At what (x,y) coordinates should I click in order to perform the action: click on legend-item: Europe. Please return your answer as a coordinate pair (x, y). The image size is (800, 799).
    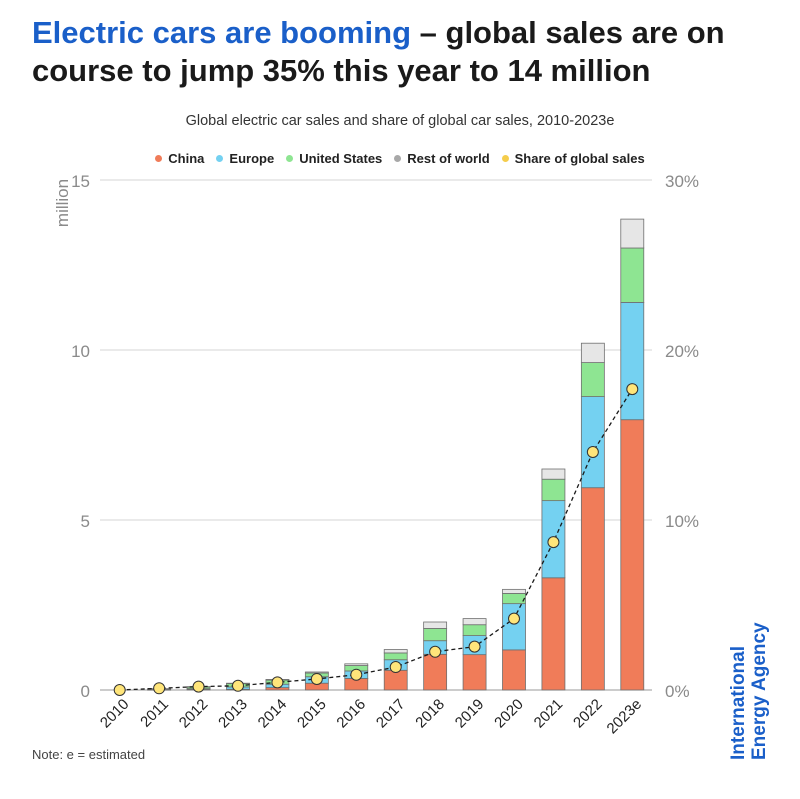
    Looking at the image, I should click on (245, 158).